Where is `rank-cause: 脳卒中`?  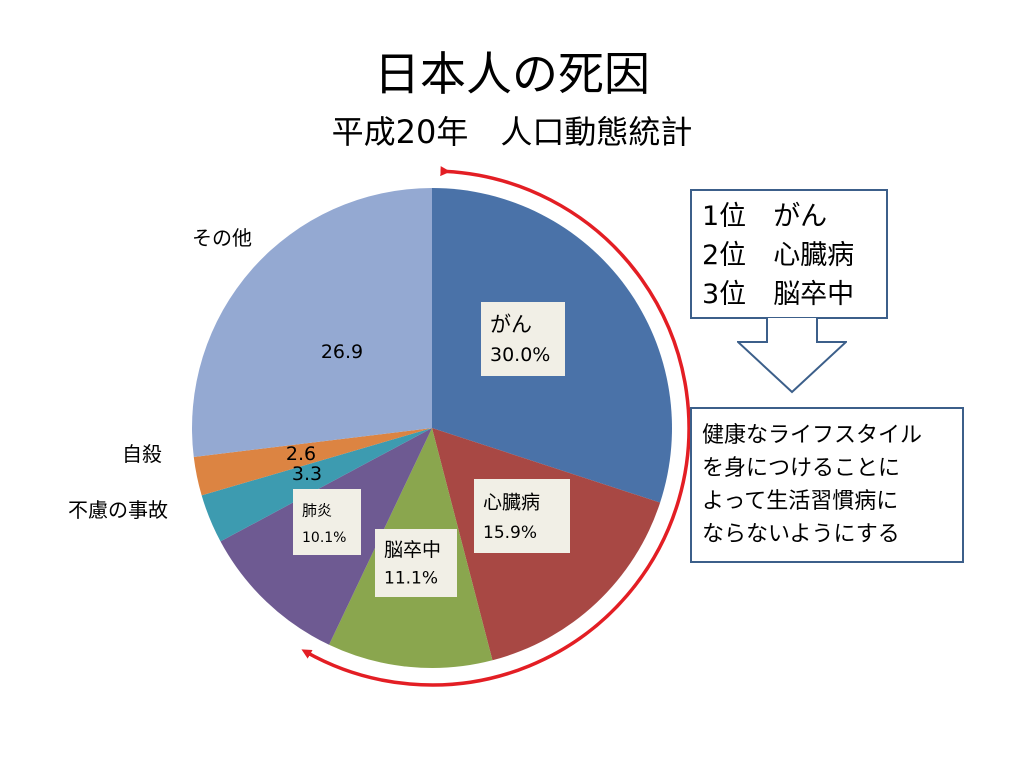 rank-cause: 脳卒中 is located at coordinates (814, 294).